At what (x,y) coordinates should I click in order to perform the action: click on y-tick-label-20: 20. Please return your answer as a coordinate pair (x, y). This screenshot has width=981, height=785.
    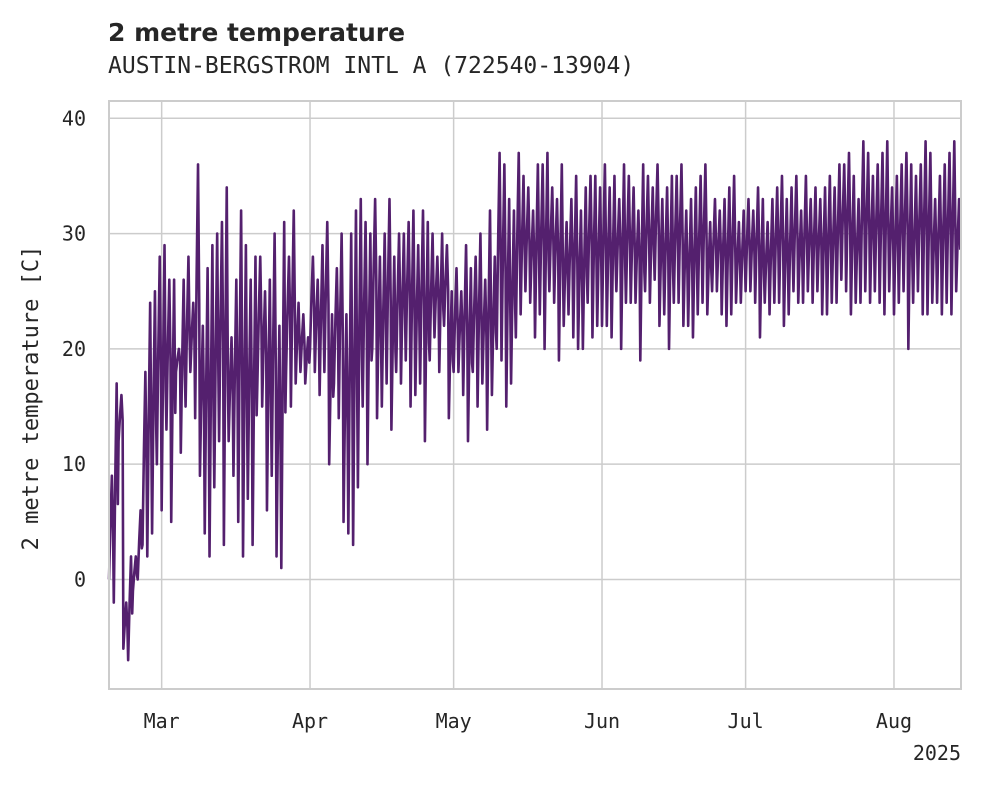
    Looking at the image, I should click on (74, 349).